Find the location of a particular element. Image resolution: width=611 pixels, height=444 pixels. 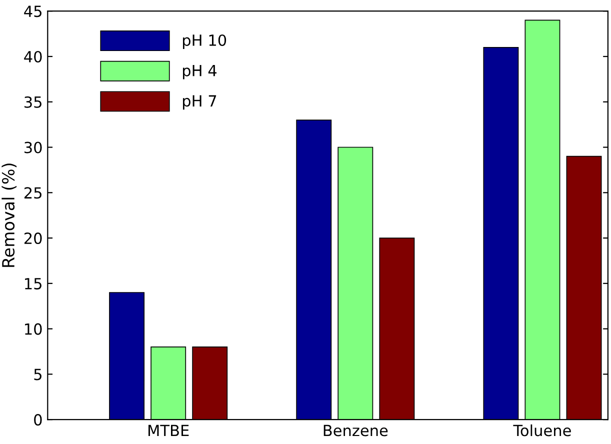

y-tick-label: 0 is located at coordinates (38, 420).